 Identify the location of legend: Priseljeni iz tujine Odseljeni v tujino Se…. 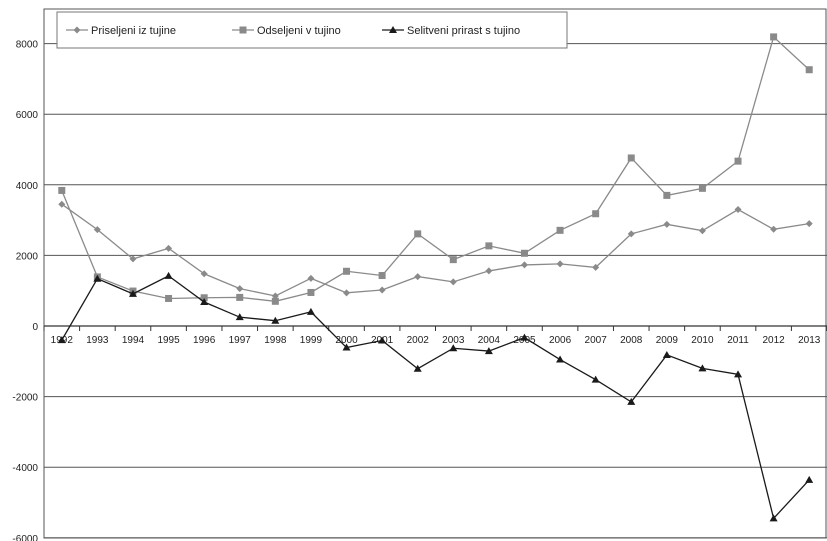
(312, 30).